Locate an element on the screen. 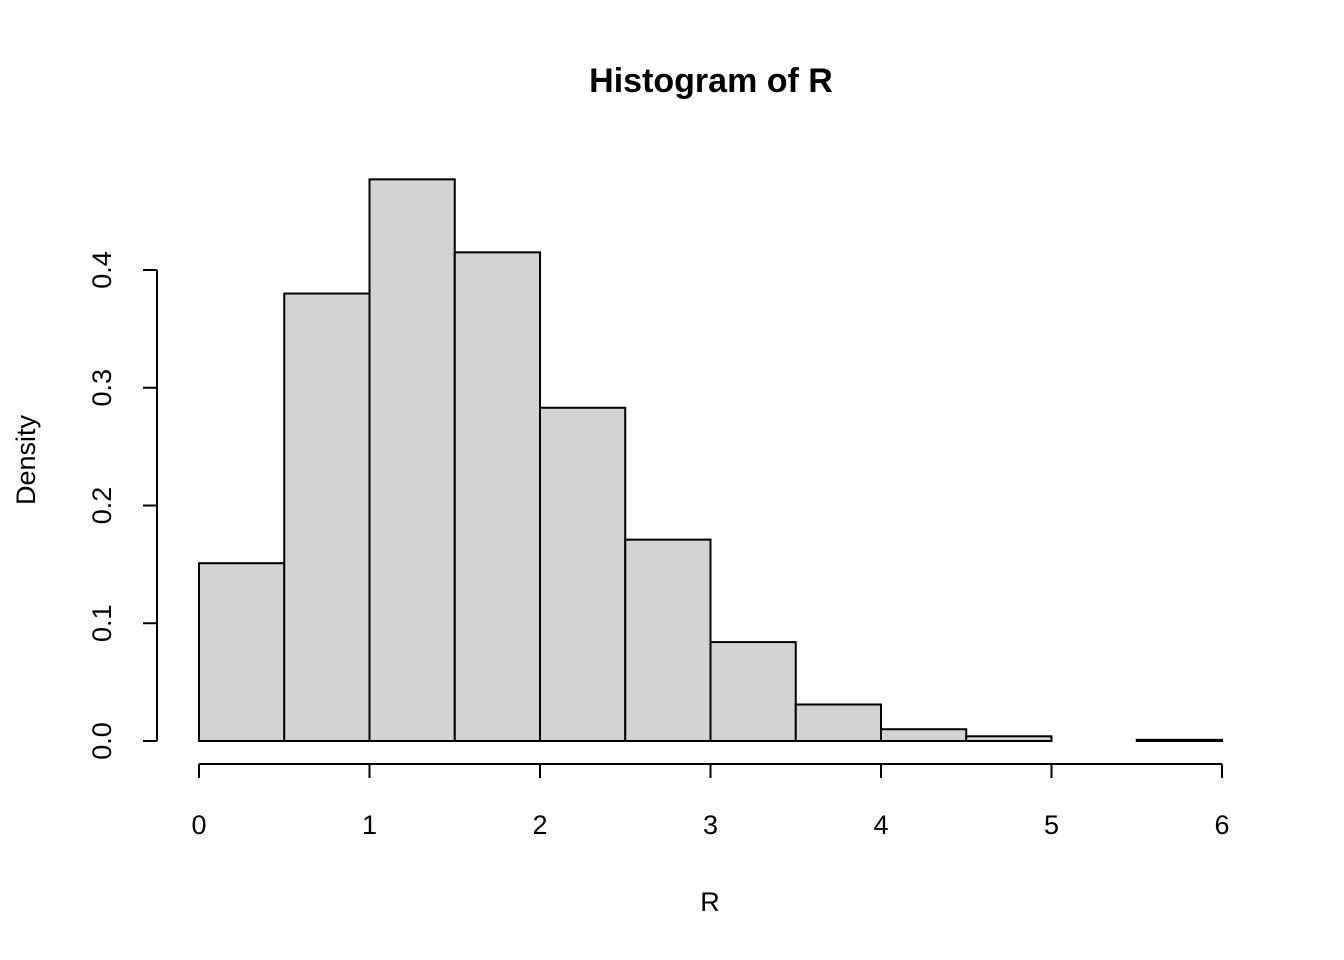 This screenshot has height=960, width=1344. x-tick-label: 5 is located at coordinates (1051, 825).